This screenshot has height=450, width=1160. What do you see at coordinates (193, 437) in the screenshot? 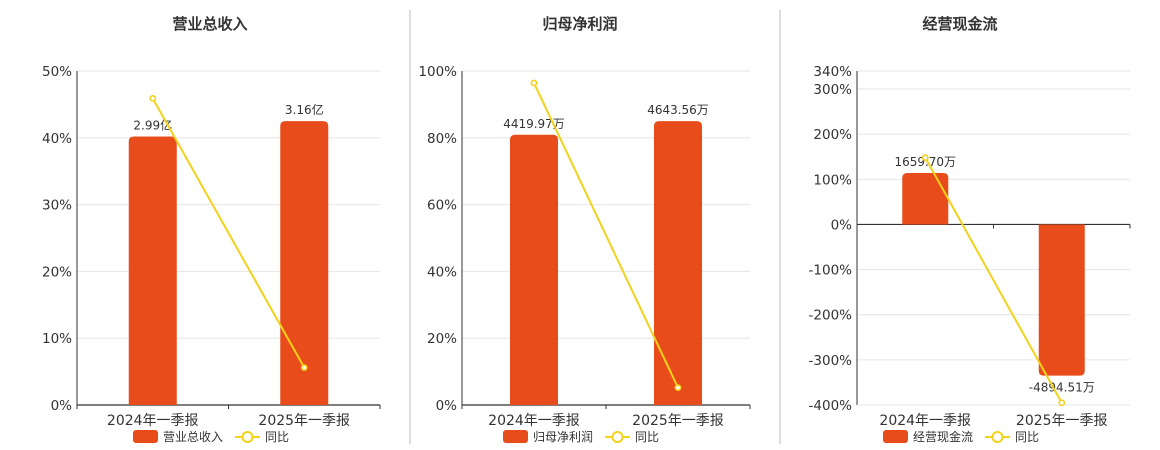
I see `legend-bar-label: 营业总收入` at bounding box center [193, 437].